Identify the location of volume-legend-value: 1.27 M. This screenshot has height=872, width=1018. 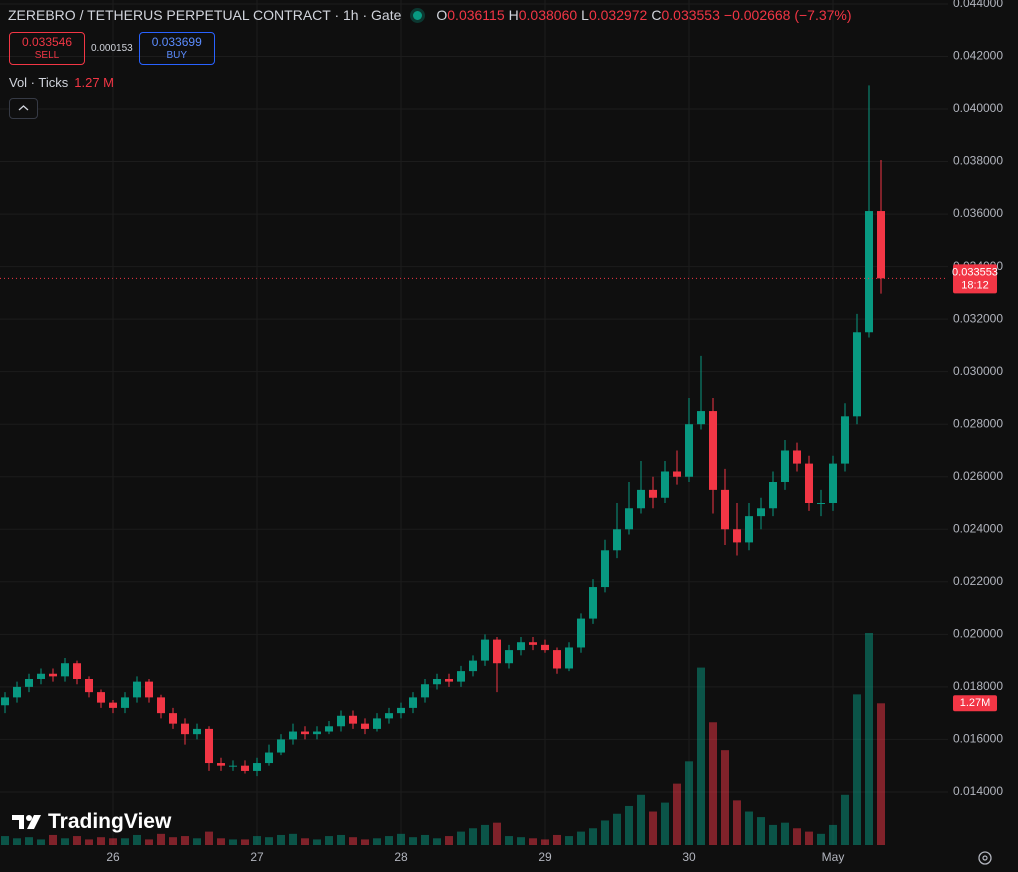
(94, 82).